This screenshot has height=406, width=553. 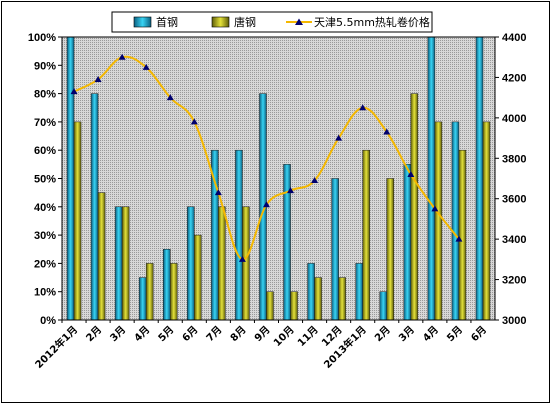 What do you see at coordinates (190, 334) in the screenshot?
I see `x-label-6: 6月` at bounding box center [190, 334].